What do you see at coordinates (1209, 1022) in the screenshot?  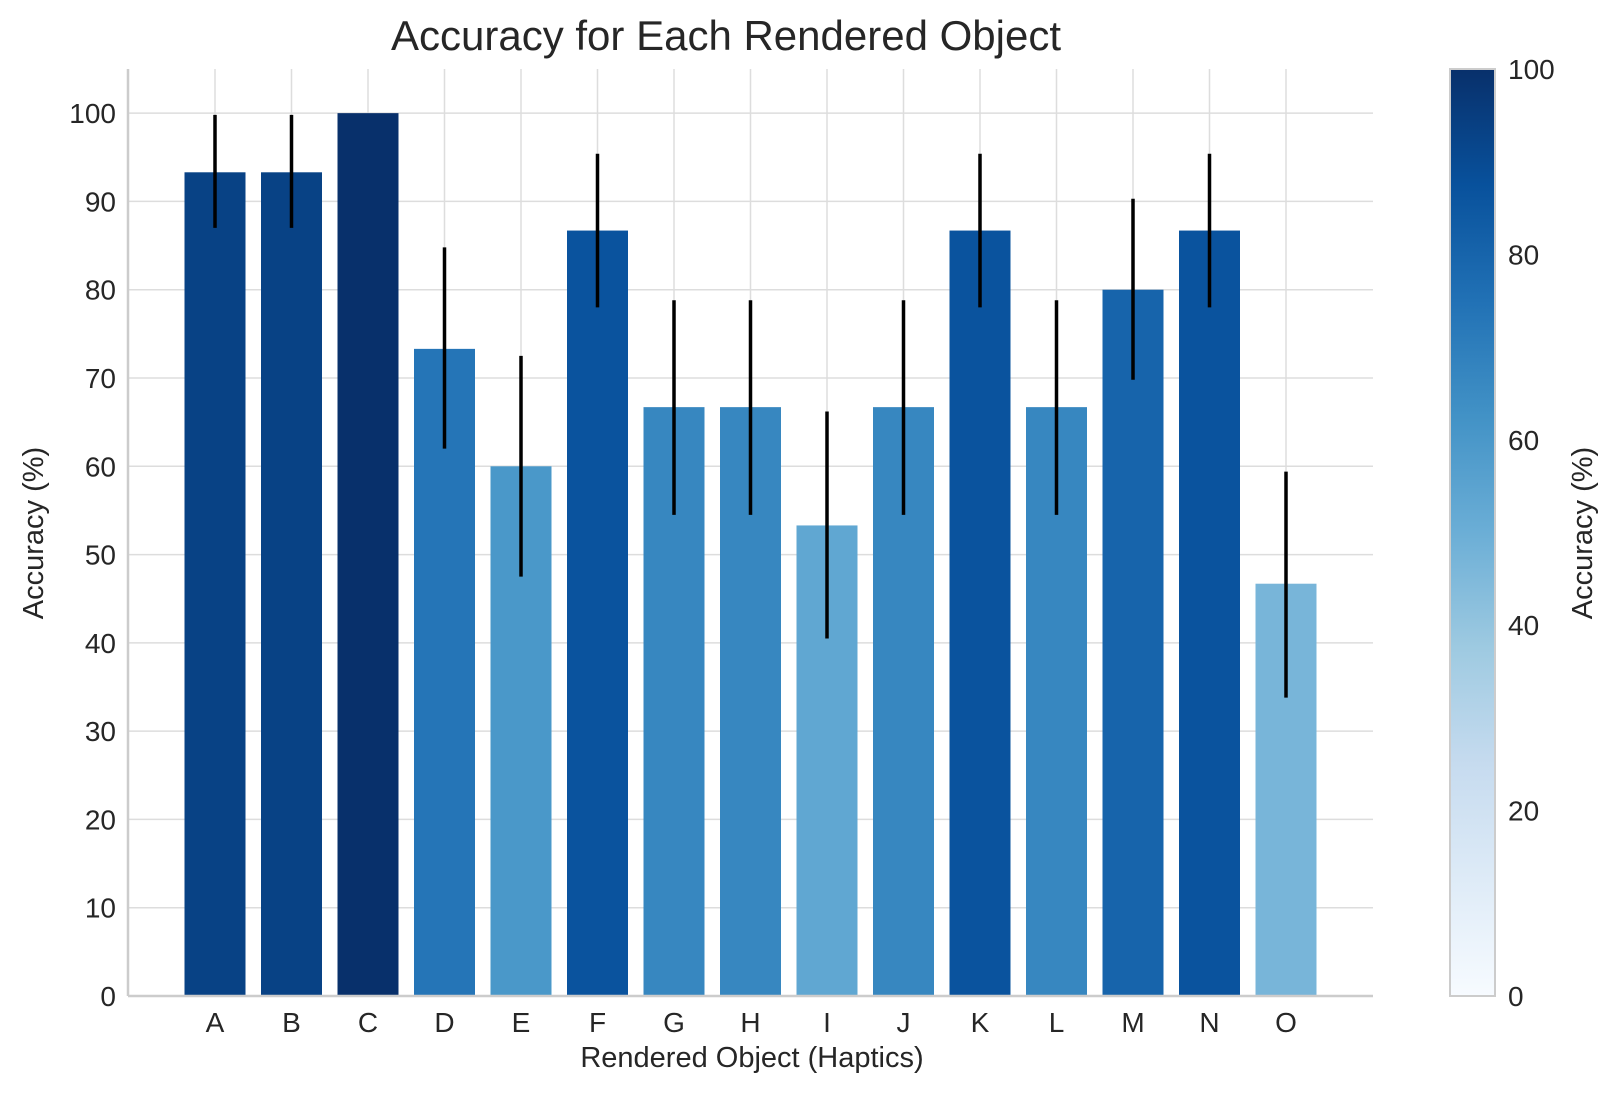 I see `x-tick-label: N` at bounding box center [1209, 1022].